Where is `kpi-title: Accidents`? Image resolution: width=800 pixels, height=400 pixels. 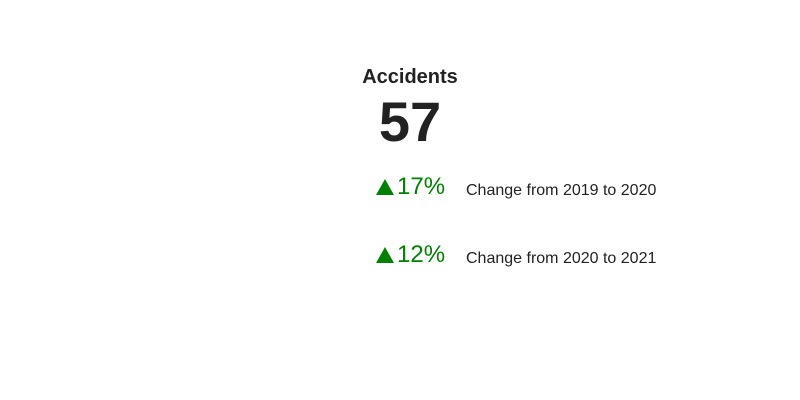
kpi-title: Accidents is located at coordinates (410, 77).